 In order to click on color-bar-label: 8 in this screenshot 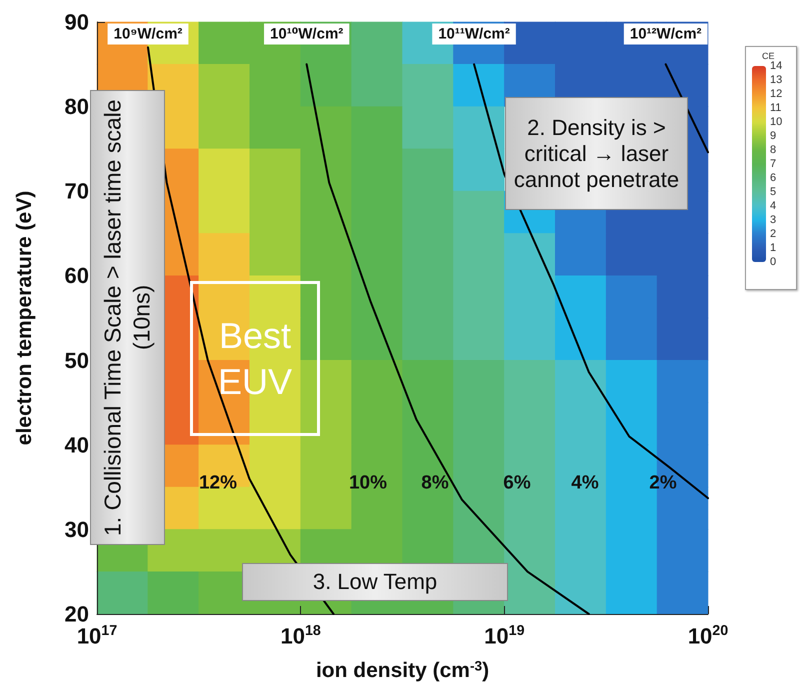, I will do `click(773, 150)`.